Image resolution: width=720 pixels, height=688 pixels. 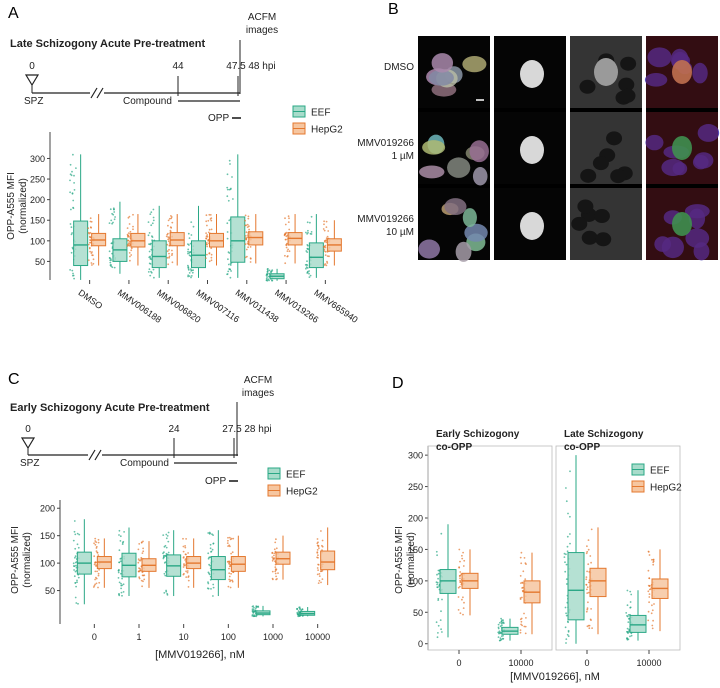 I want to click on box-iqr, so click(x=638, y=623).